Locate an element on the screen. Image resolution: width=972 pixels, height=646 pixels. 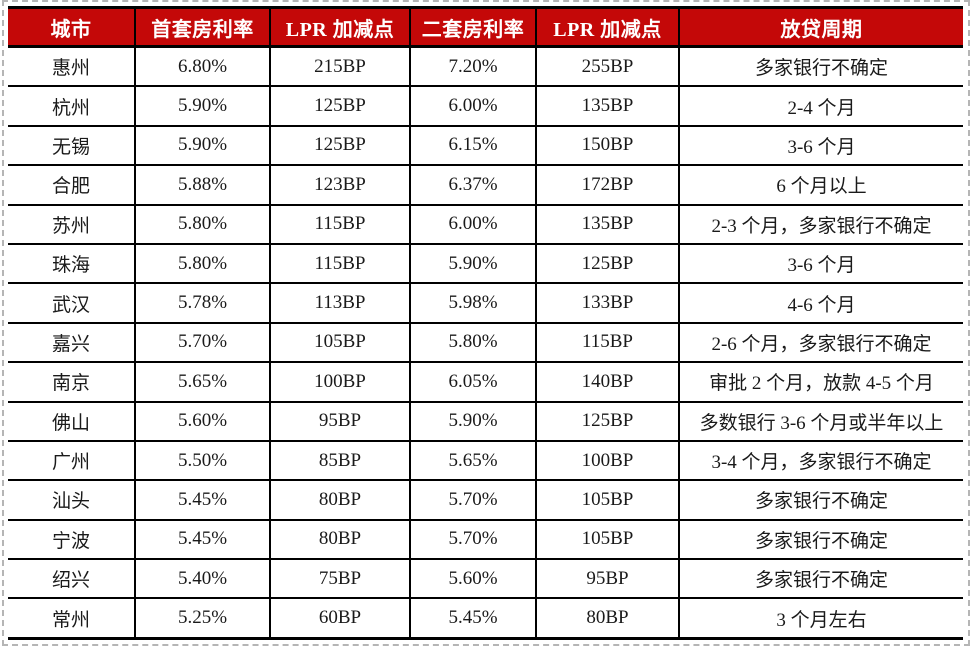
table-cell: 215BP is located at coordinates (339, 66).